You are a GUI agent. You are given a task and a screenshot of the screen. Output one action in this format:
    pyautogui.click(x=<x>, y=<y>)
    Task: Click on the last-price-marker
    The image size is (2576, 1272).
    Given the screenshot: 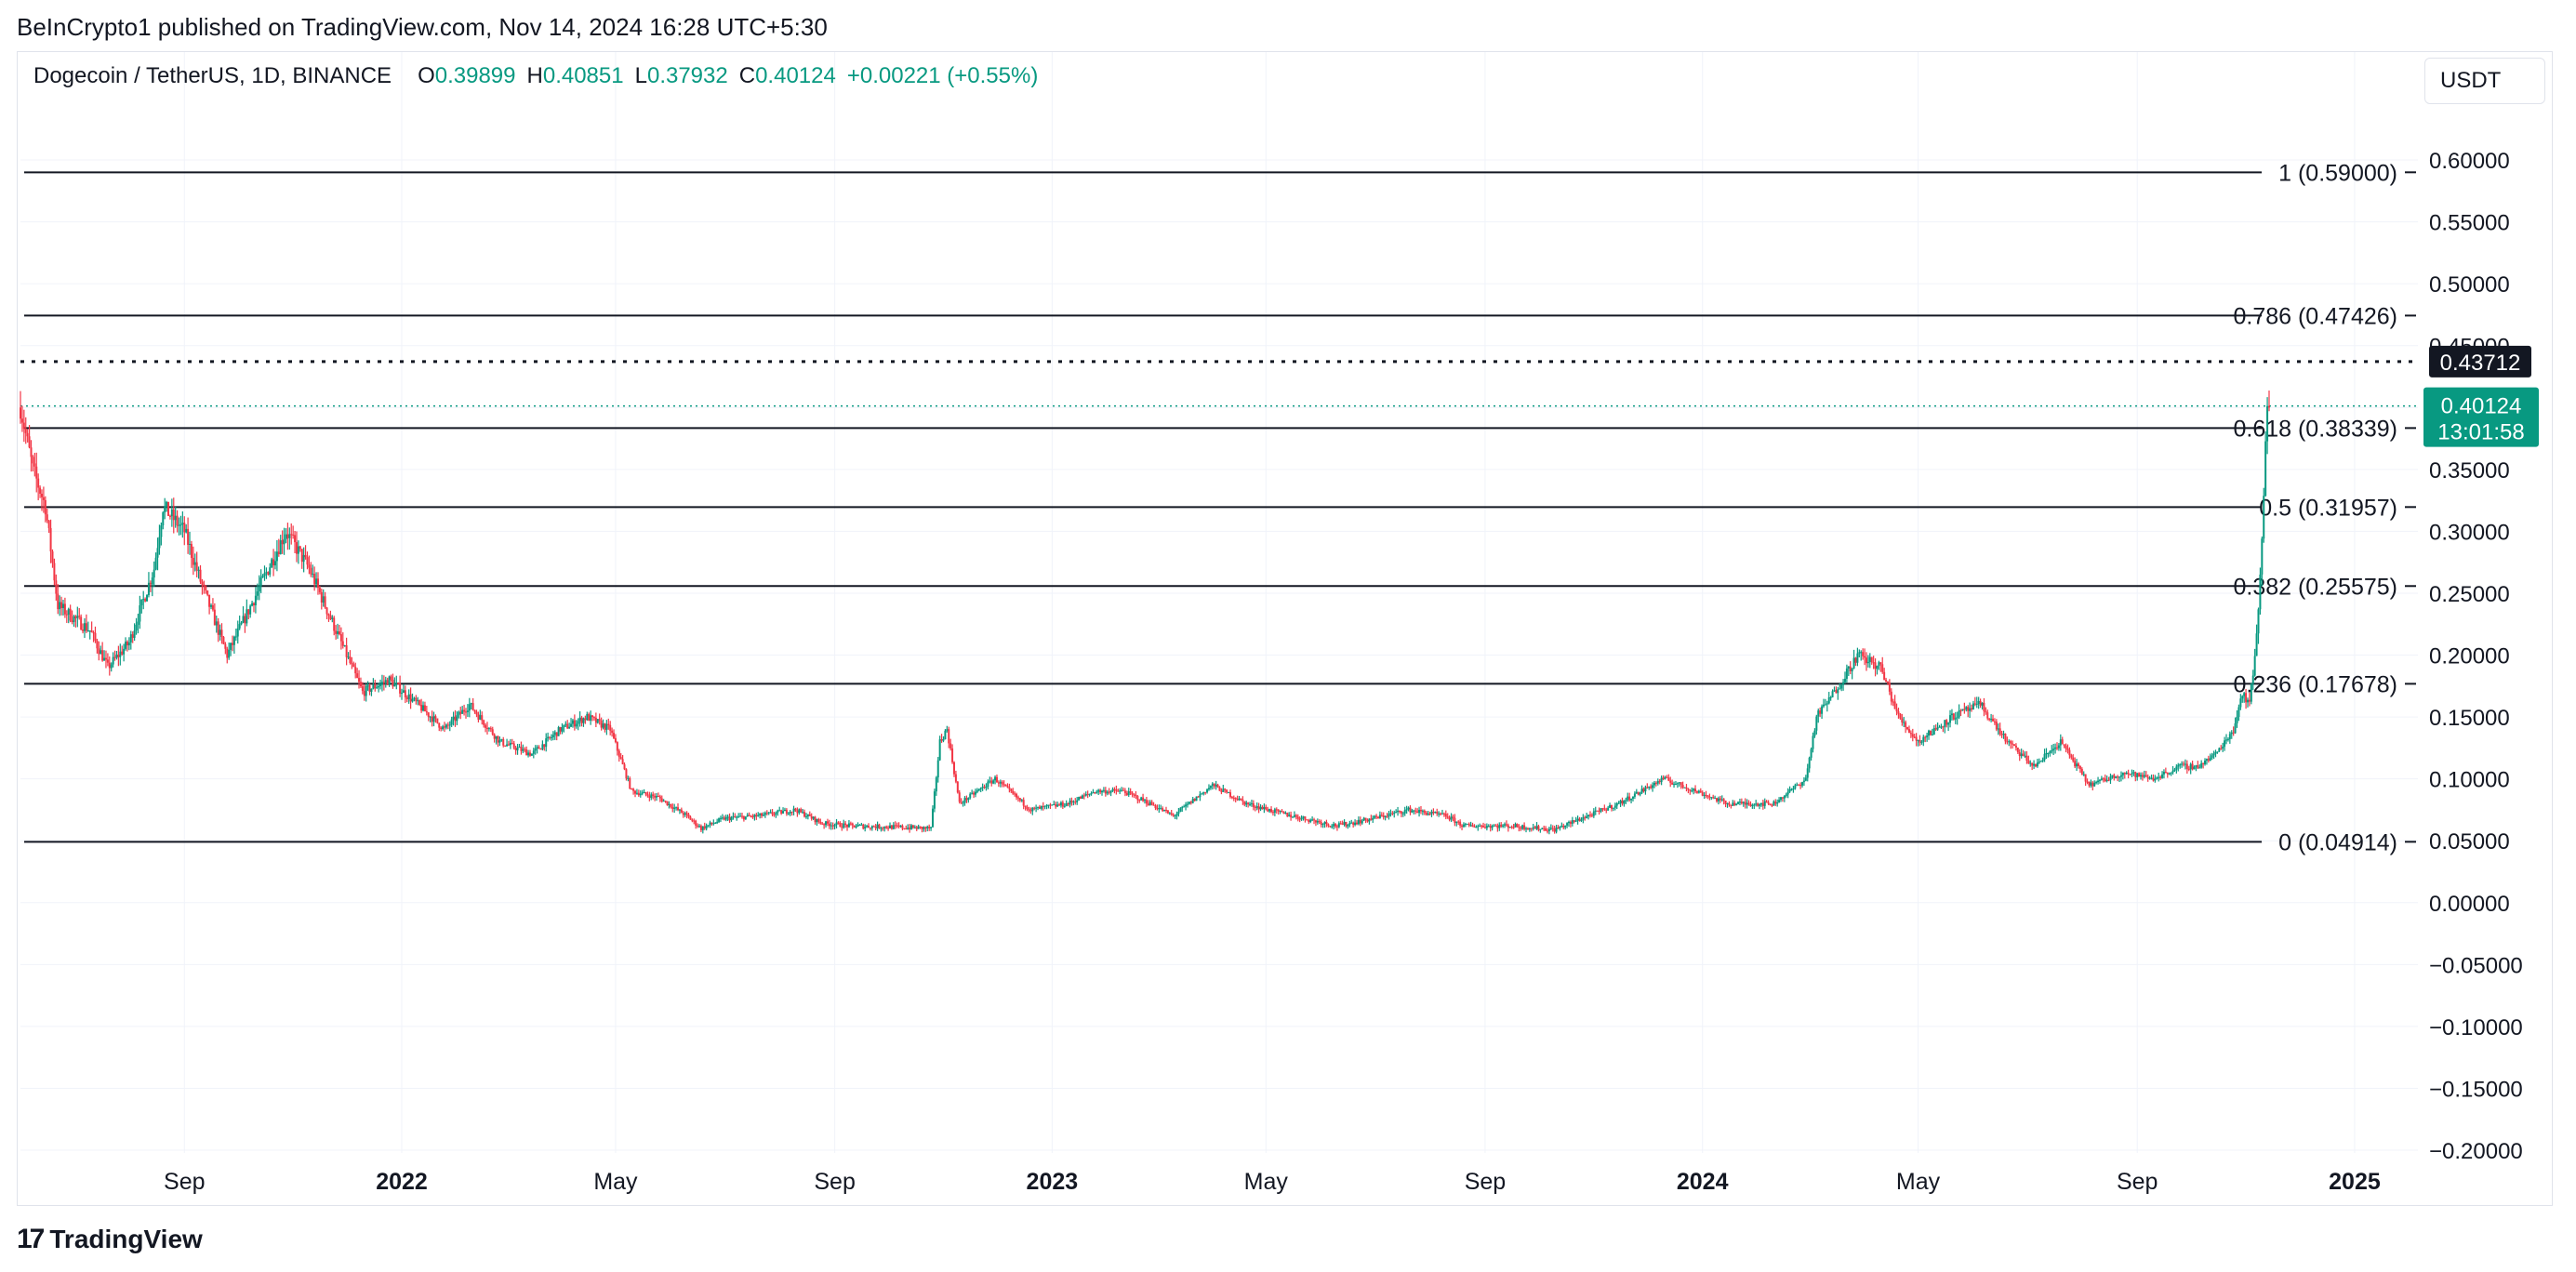 What is the action you would take?
    pyautogui.click(x=2481, y=417)
    